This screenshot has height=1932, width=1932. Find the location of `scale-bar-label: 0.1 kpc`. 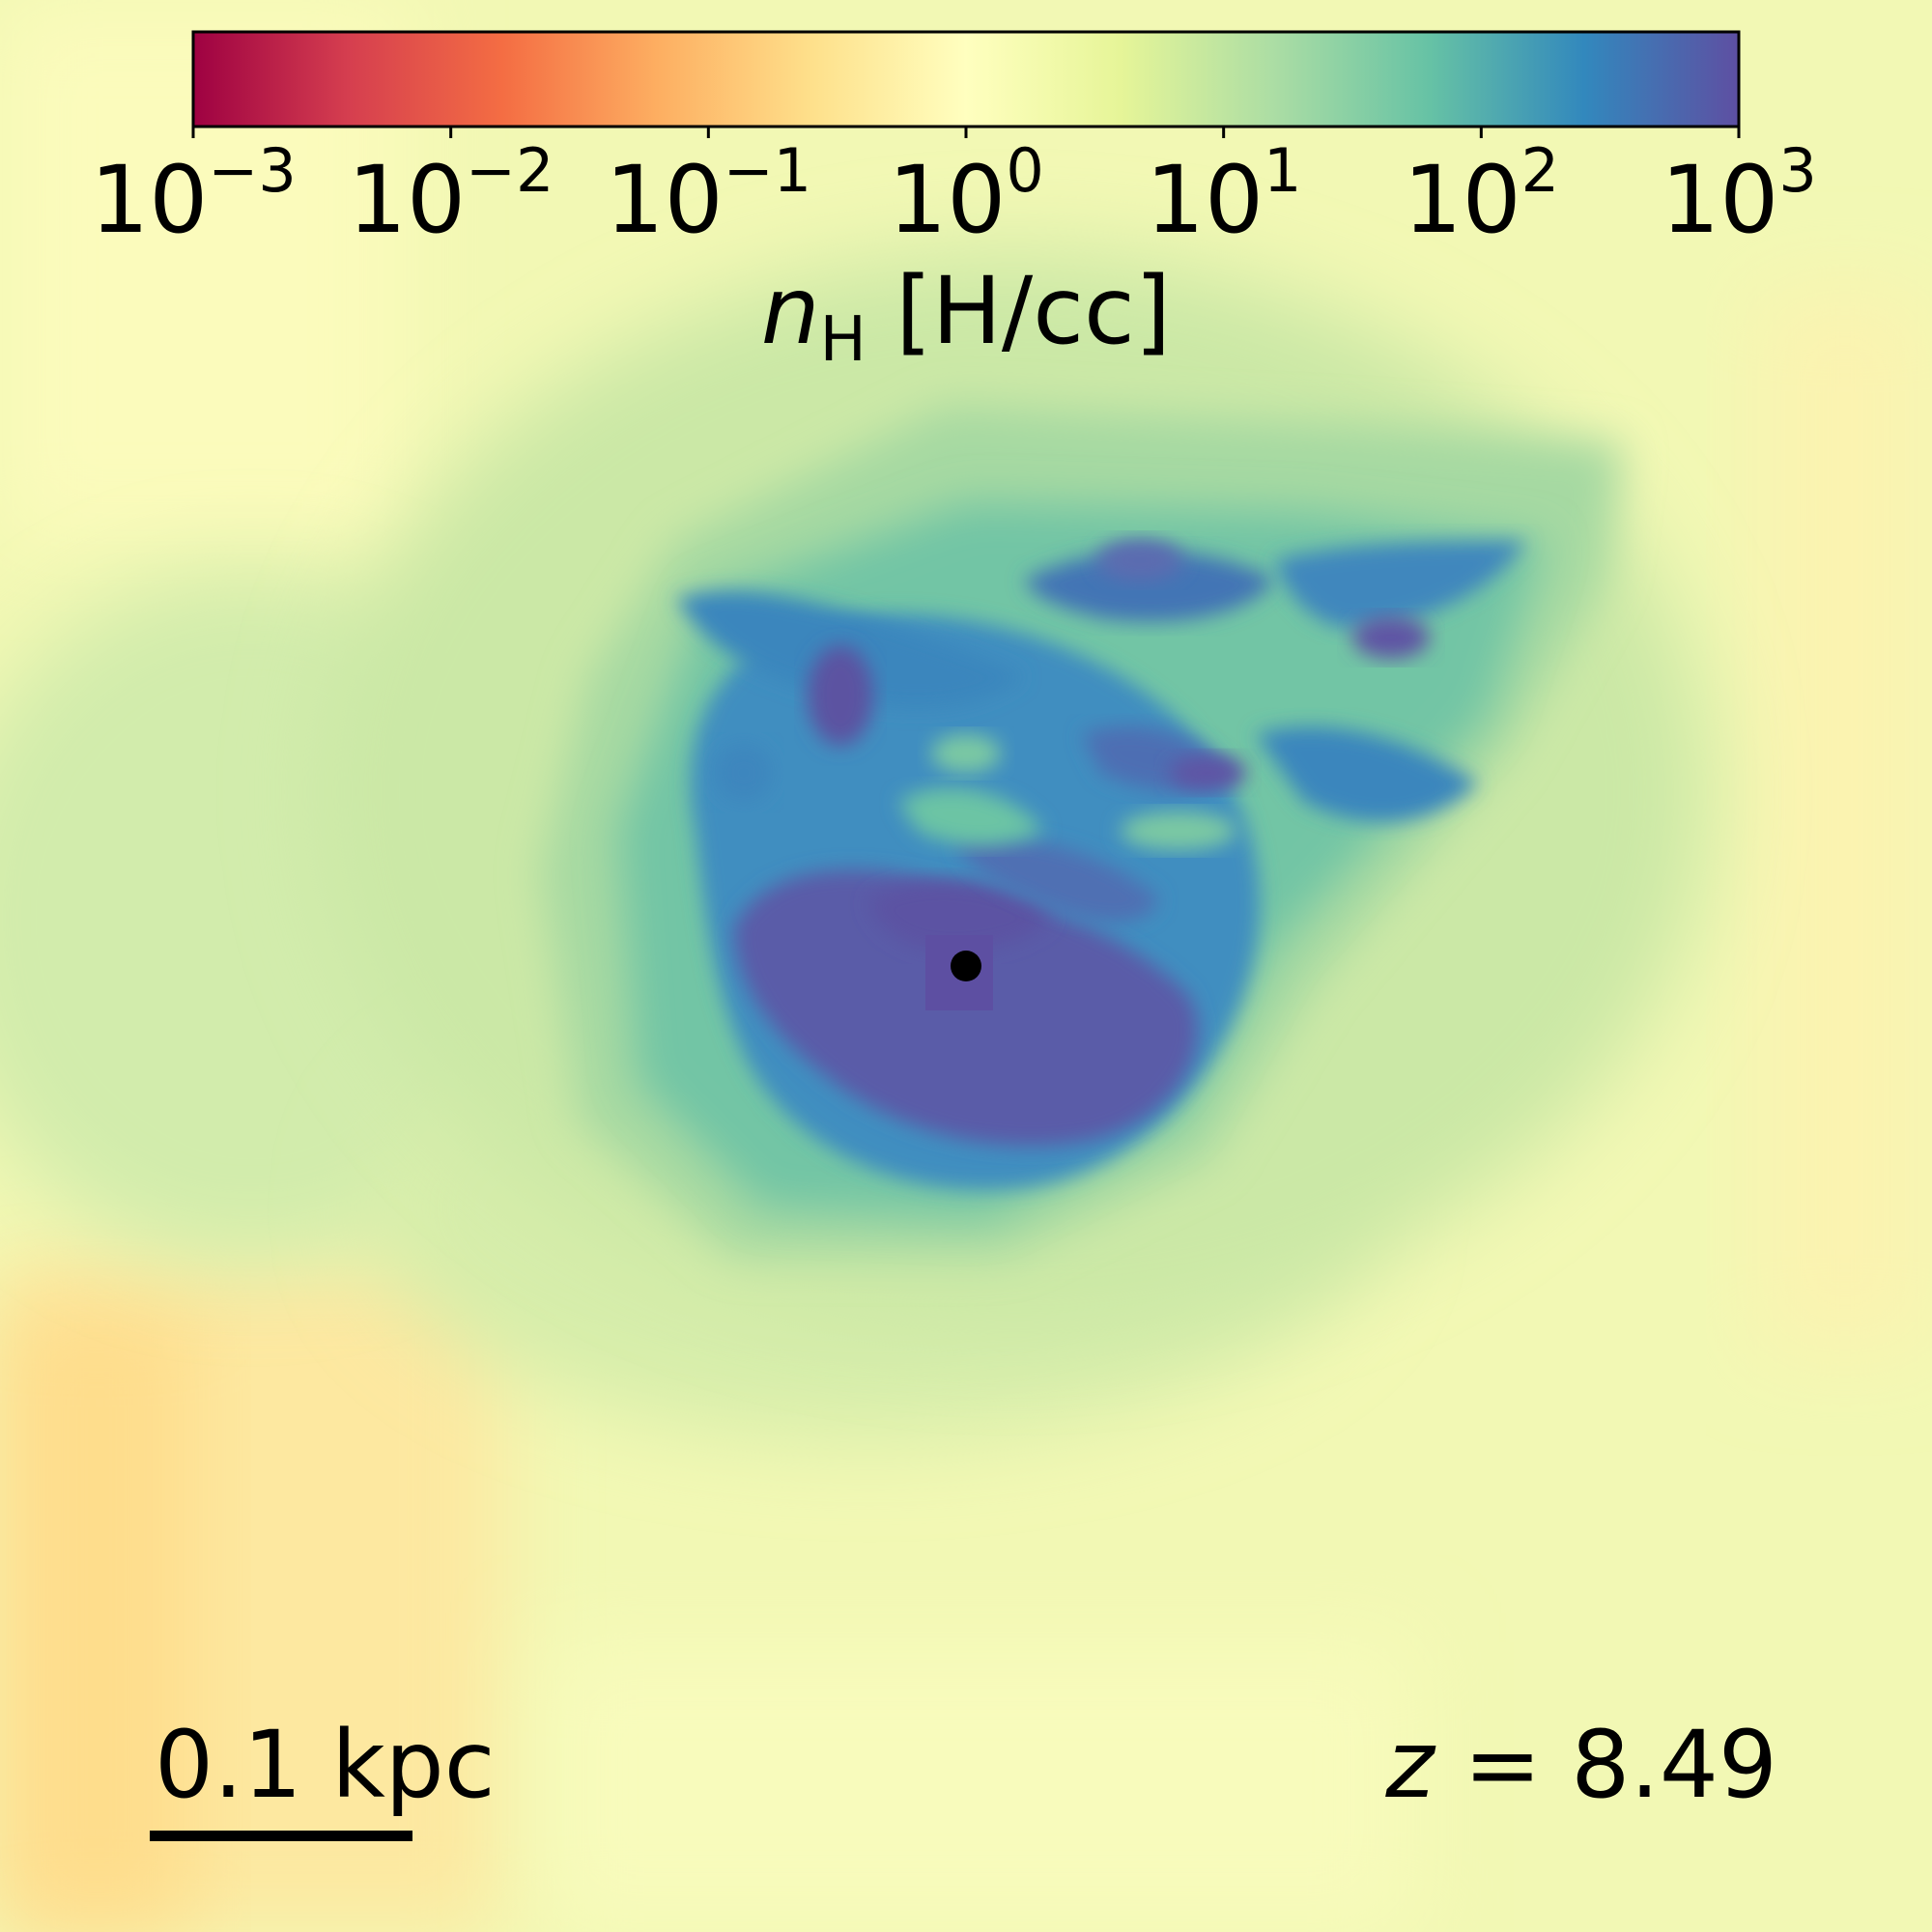

scale-bar-label: 0.1 kpc is located at coordinates (325, 1765).